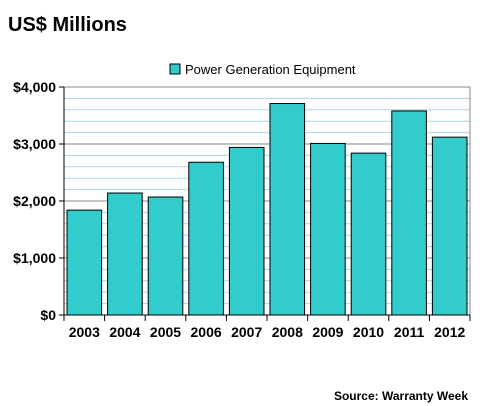 The width and height of the screenshot is (480, 406). What do you see at coordinates (368, 332) in the screenshot?
I see `x-tick-label: 2010` at bounding box center [368, 332].